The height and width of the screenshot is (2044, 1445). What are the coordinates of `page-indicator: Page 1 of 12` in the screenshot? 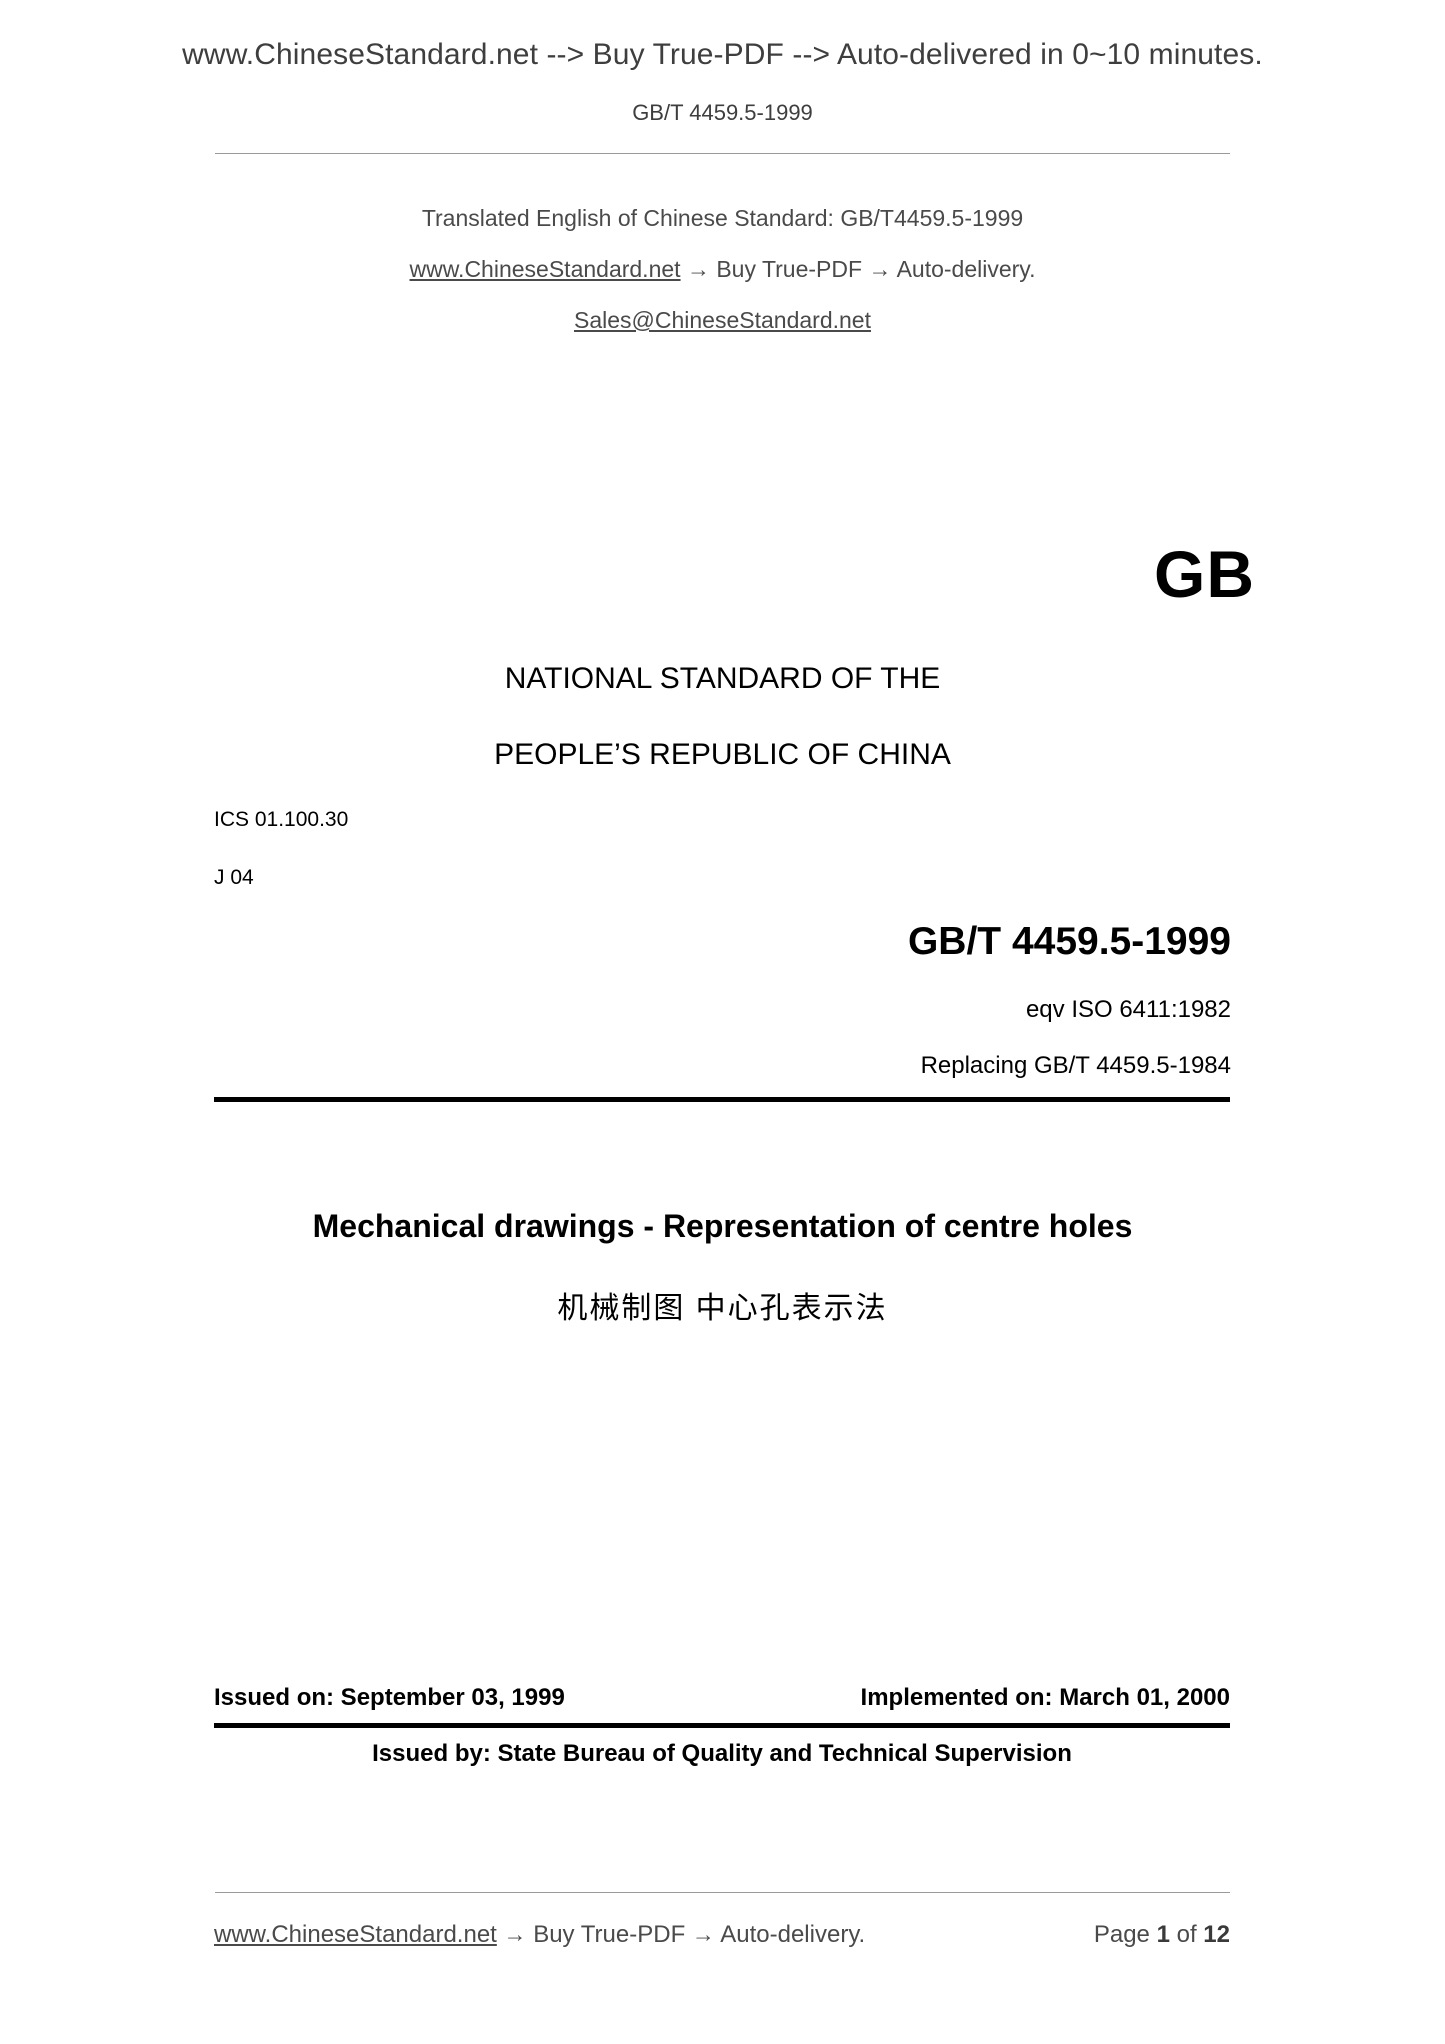 It's located at (1162, 1935).